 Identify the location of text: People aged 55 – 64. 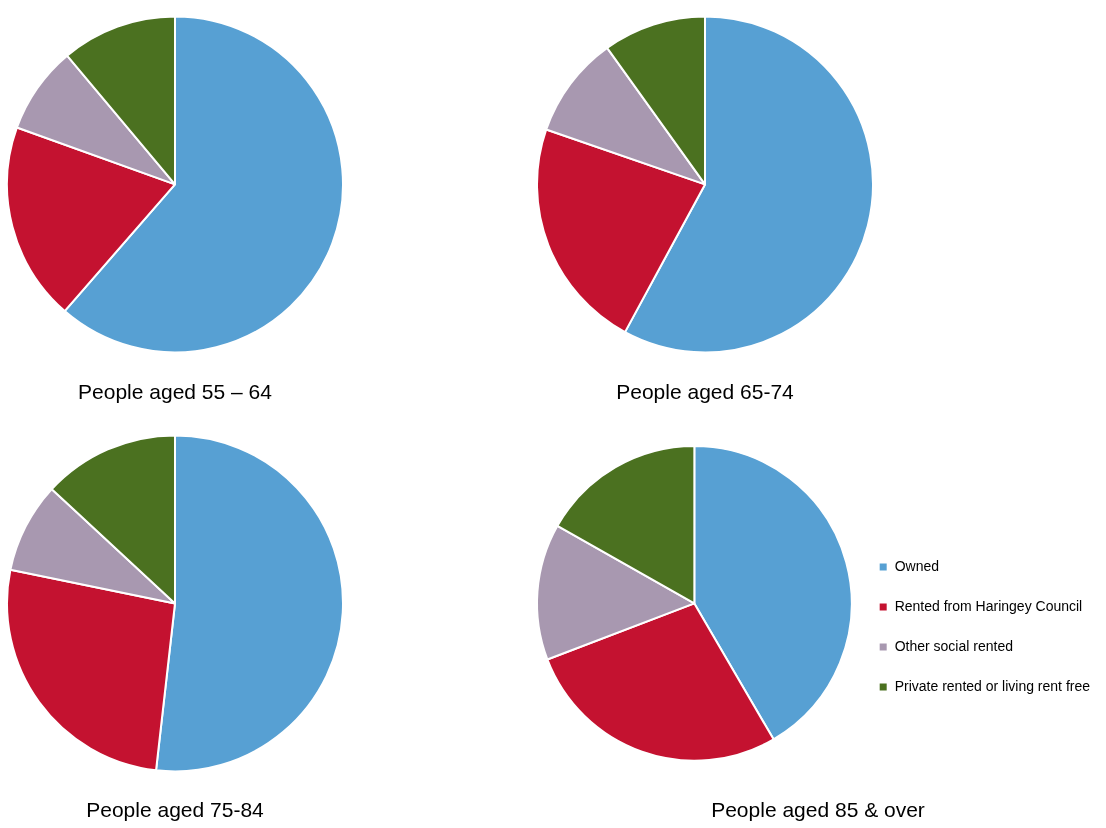
(175, 392).